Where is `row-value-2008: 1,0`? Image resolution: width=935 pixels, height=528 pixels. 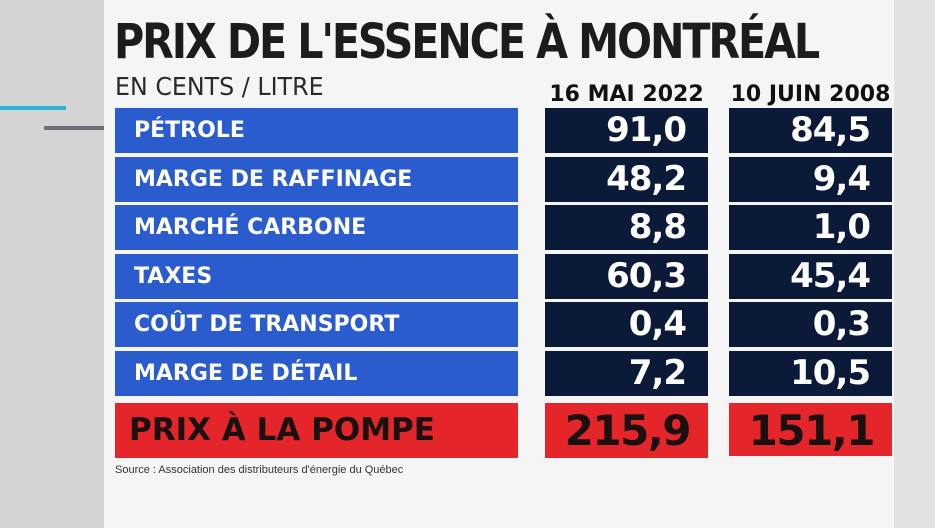
row-value-2008: 1,0 is located at coordinates (810, 227).